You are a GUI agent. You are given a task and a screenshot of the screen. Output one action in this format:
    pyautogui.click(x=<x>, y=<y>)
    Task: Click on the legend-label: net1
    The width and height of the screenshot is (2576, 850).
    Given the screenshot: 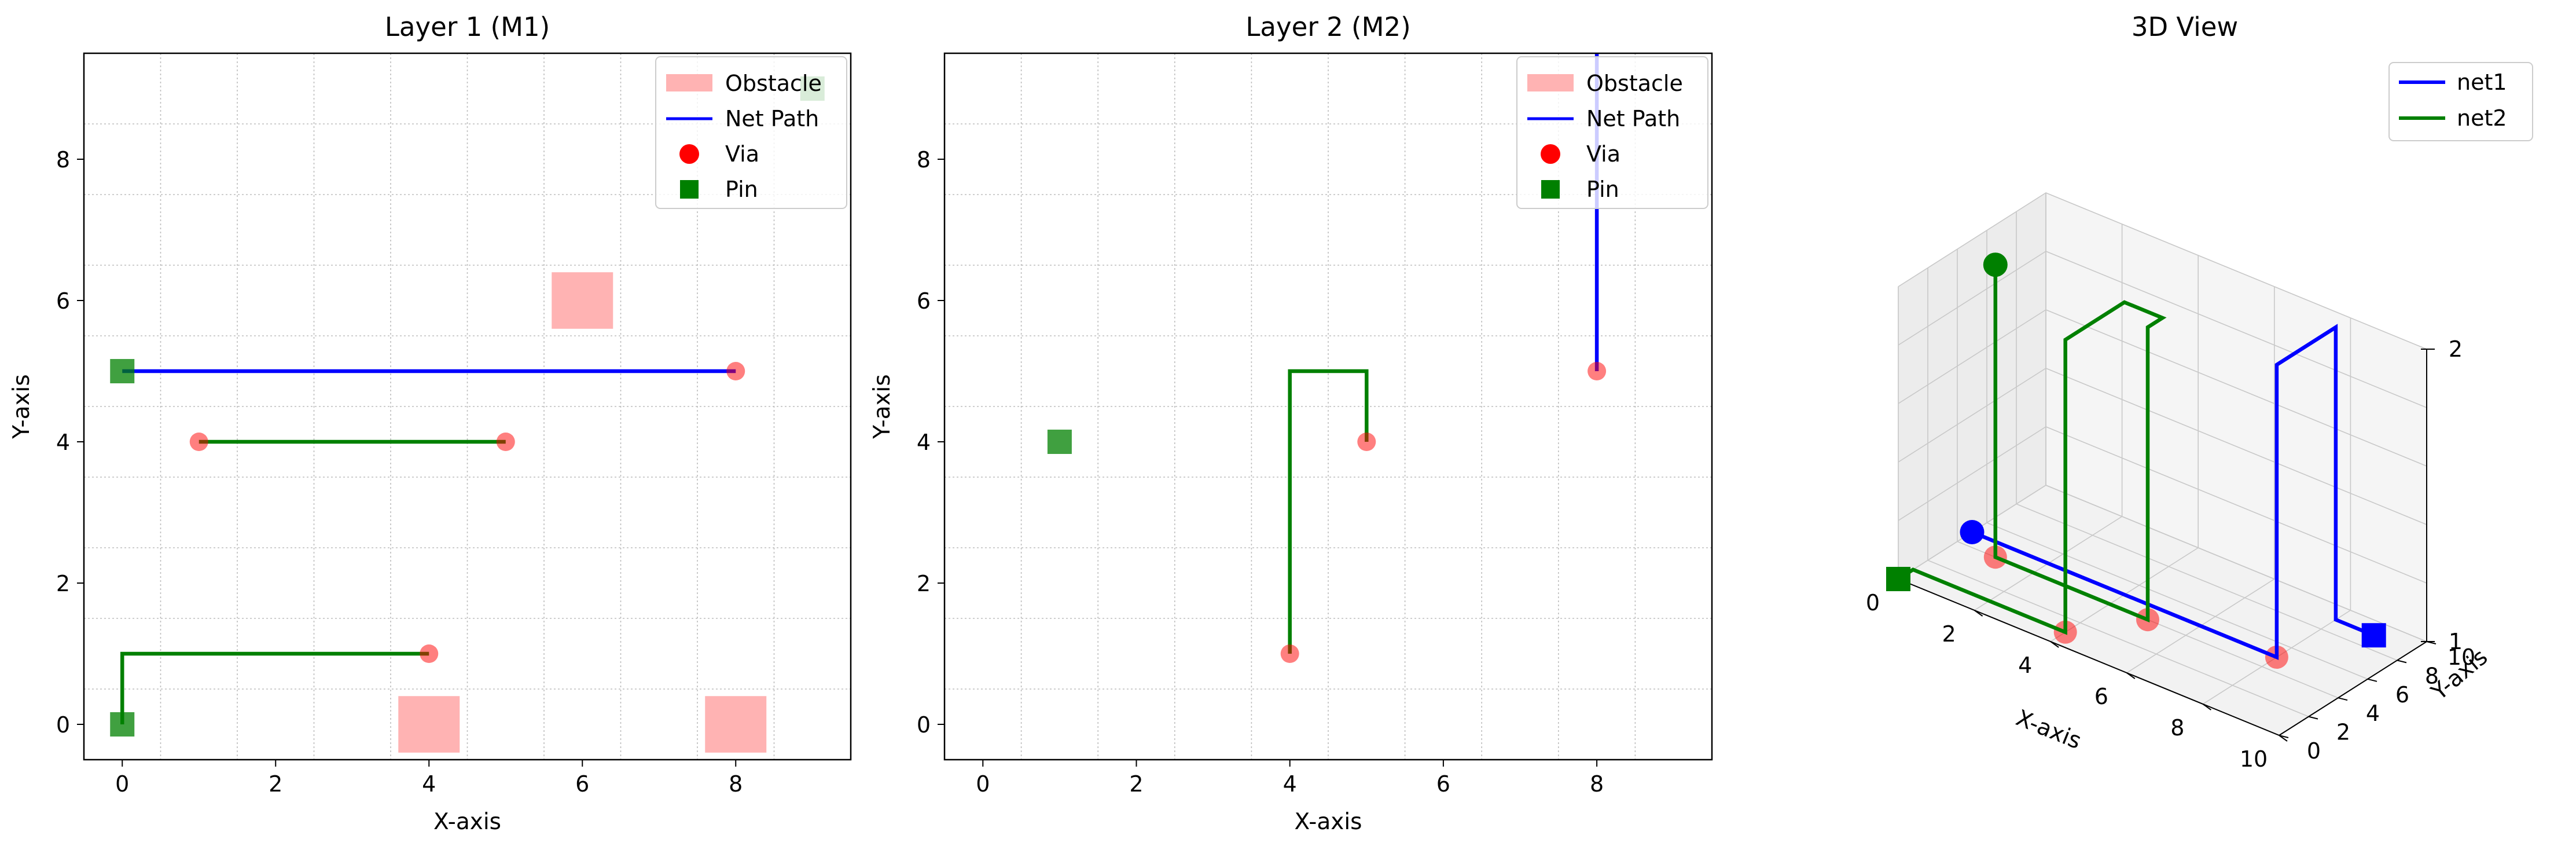 What is the action you would take?
    pyautogui.click(x=2482, y=82)
    